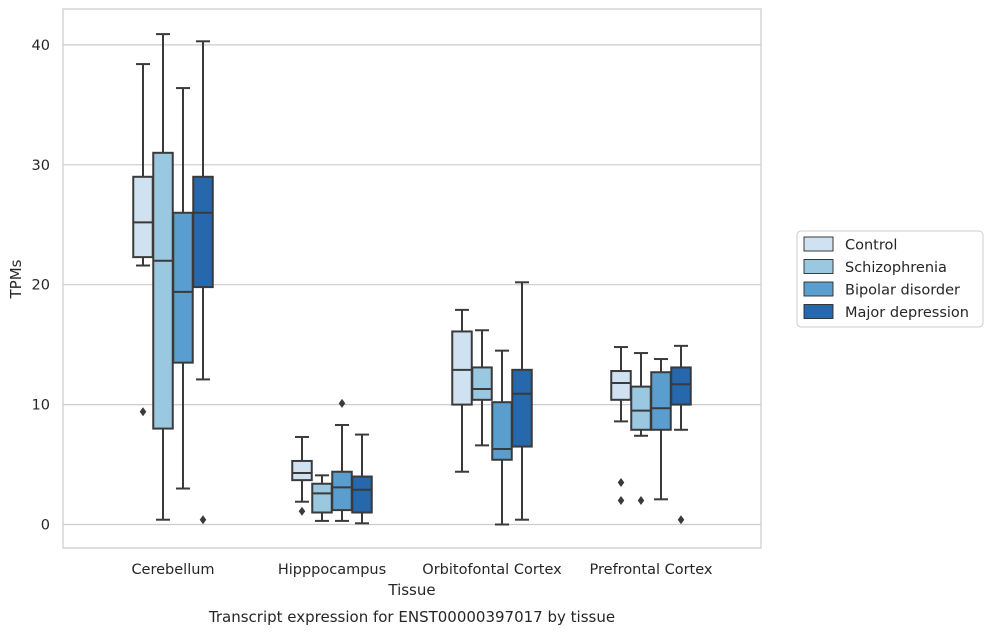 This screenshot has width=993, height=634. What do you see at coordinates (16, 279) in the screenshot?
I see `y-axis-label: TPMs` at bounding box center [16, 279].